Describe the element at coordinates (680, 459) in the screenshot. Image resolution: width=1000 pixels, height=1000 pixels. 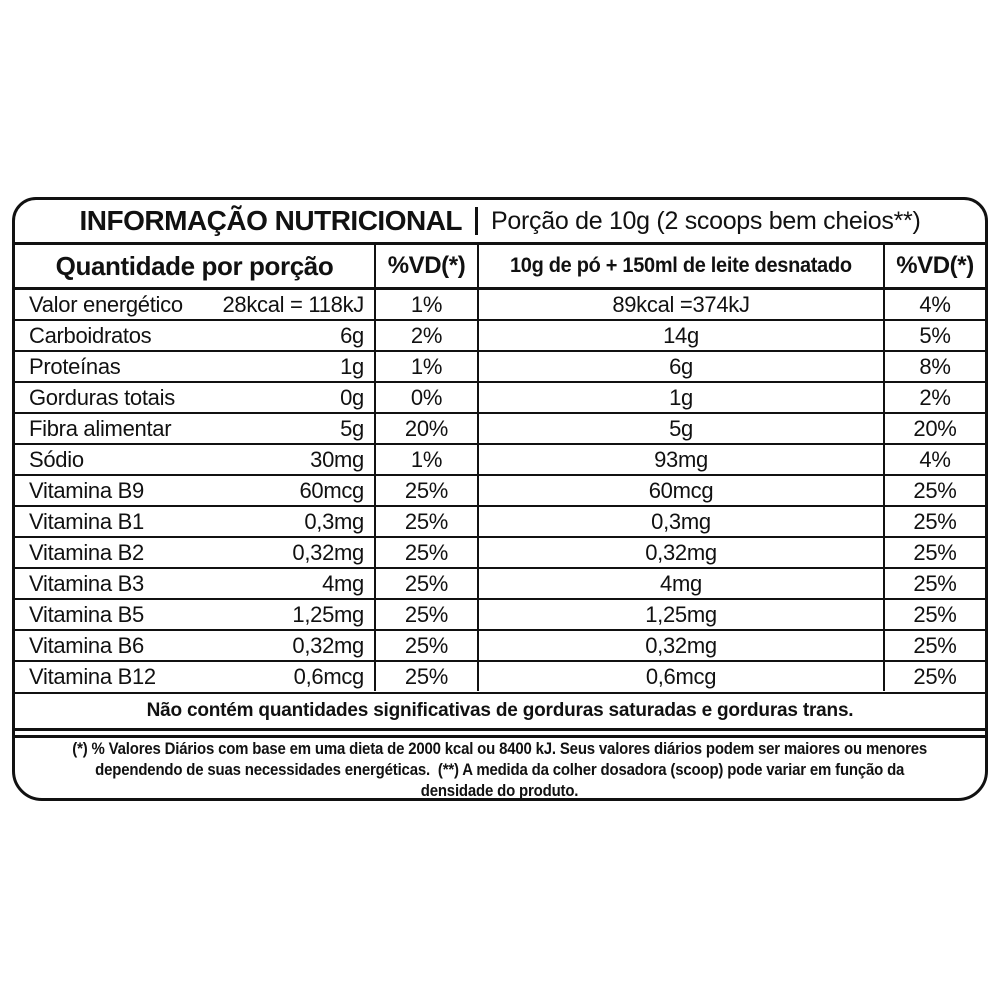
I see `amount-with-milk-value: 93mg` at that location.